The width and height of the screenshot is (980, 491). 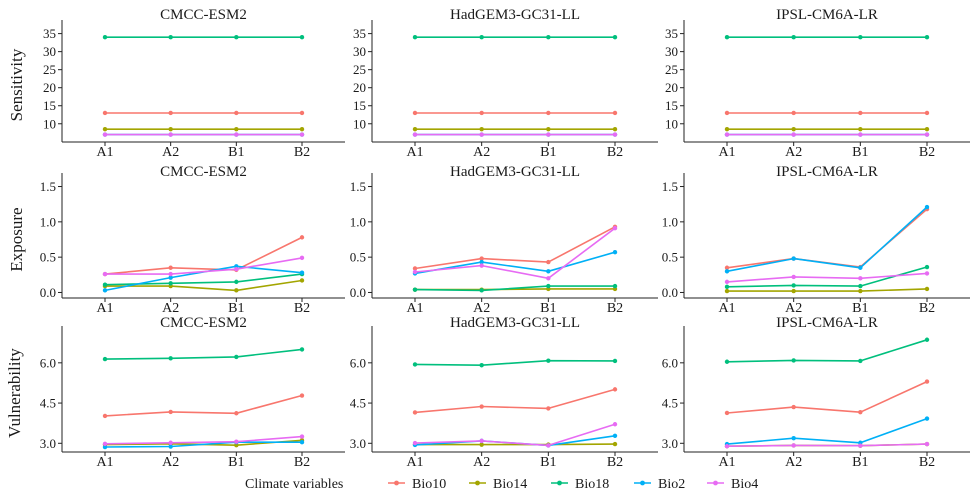 I want to click on y-axis-label-vulnerability: Vulnerability, so click(x=14, y=393).